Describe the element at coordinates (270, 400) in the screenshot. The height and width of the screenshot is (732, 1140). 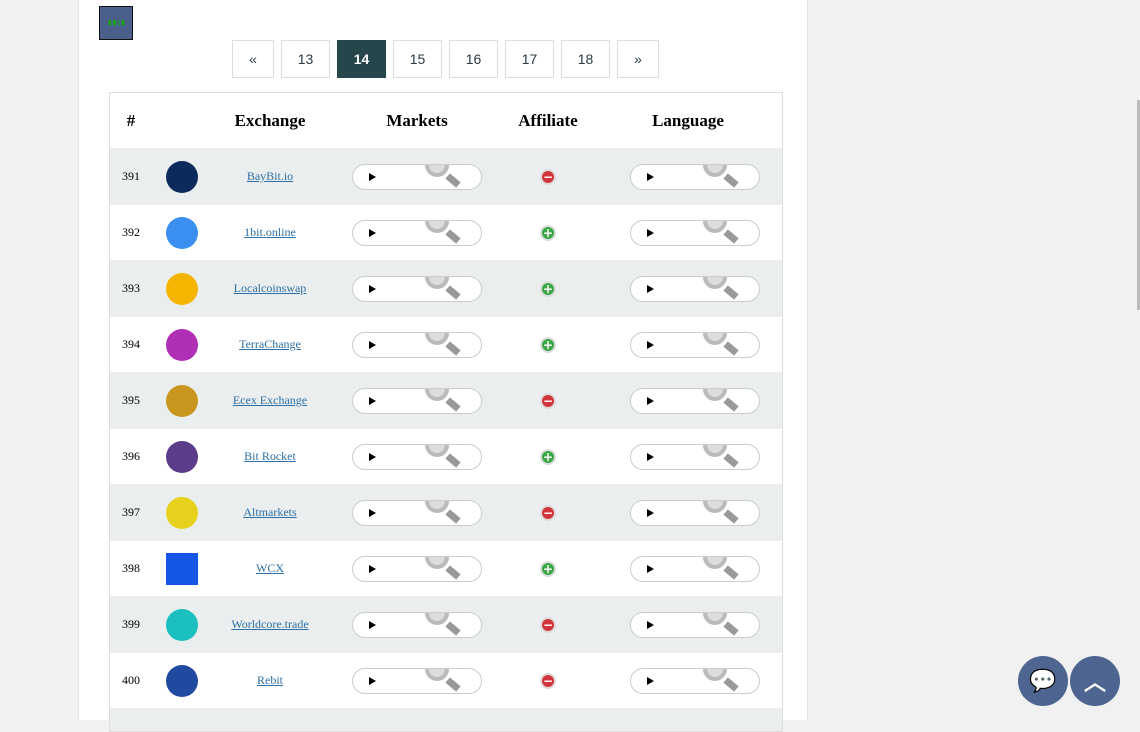
I see `exchange-link: Ecex Exchange` at that location.